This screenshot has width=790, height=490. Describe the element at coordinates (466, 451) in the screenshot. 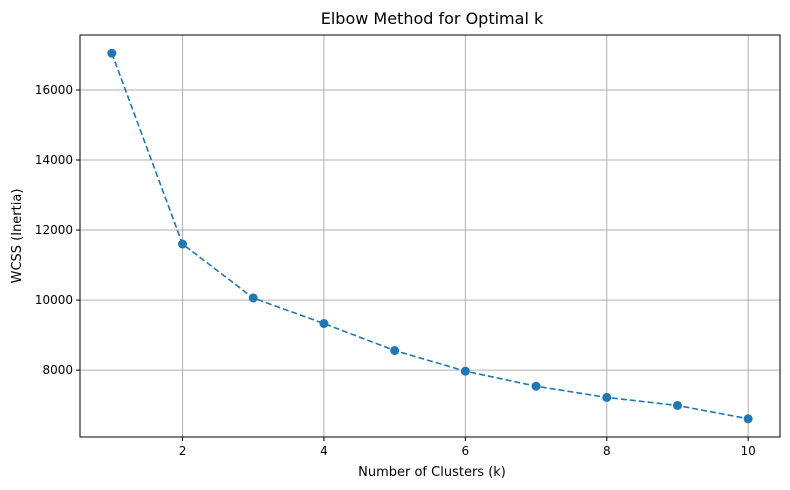

I see `x-tick-label: 6` at that location.